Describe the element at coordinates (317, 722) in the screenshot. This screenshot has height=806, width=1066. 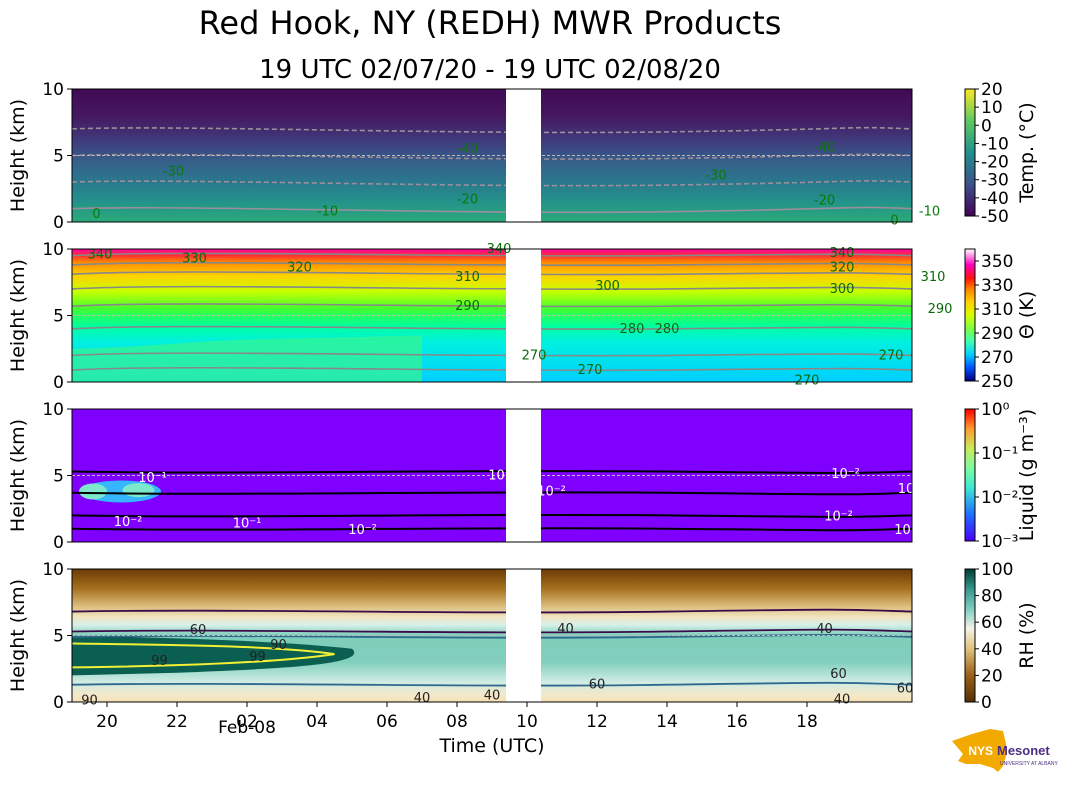
I see `x-tick-label: 04` at that location.